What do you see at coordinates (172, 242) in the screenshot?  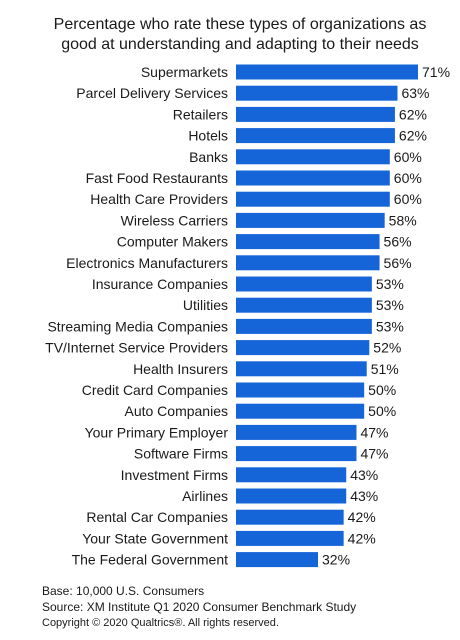 I see `category-label: Computer Makers` at bounding box center [172, 242].